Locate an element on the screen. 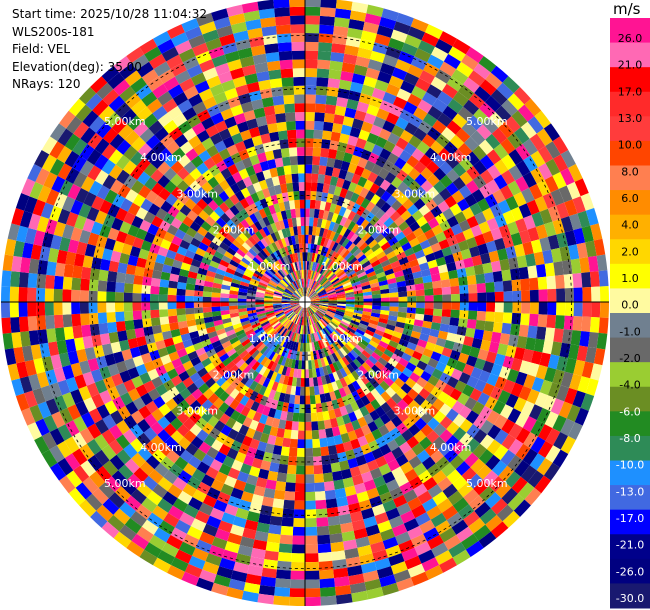 Image resolution: width=650 pixels, height=610 pixels. colorbar-tick-label: 4.0 is located at coordinates (630, 225).